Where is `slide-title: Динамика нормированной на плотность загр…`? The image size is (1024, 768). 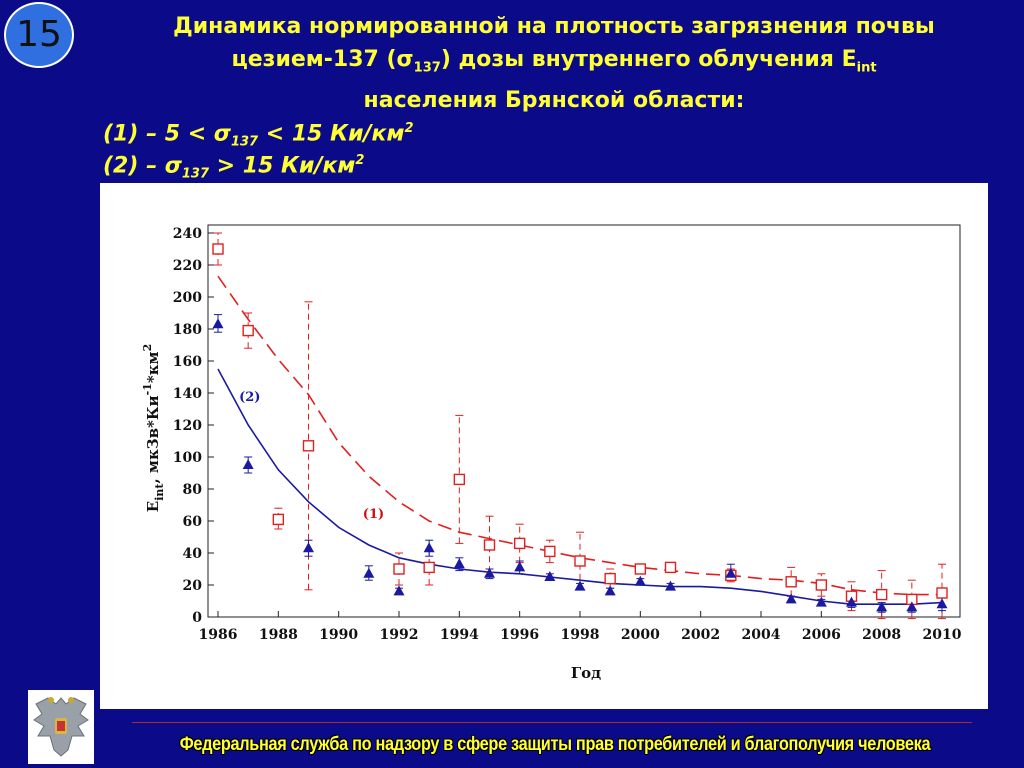
slide-title: Динамика нормированной на плотность загр… is located at coordinates (554, 63).